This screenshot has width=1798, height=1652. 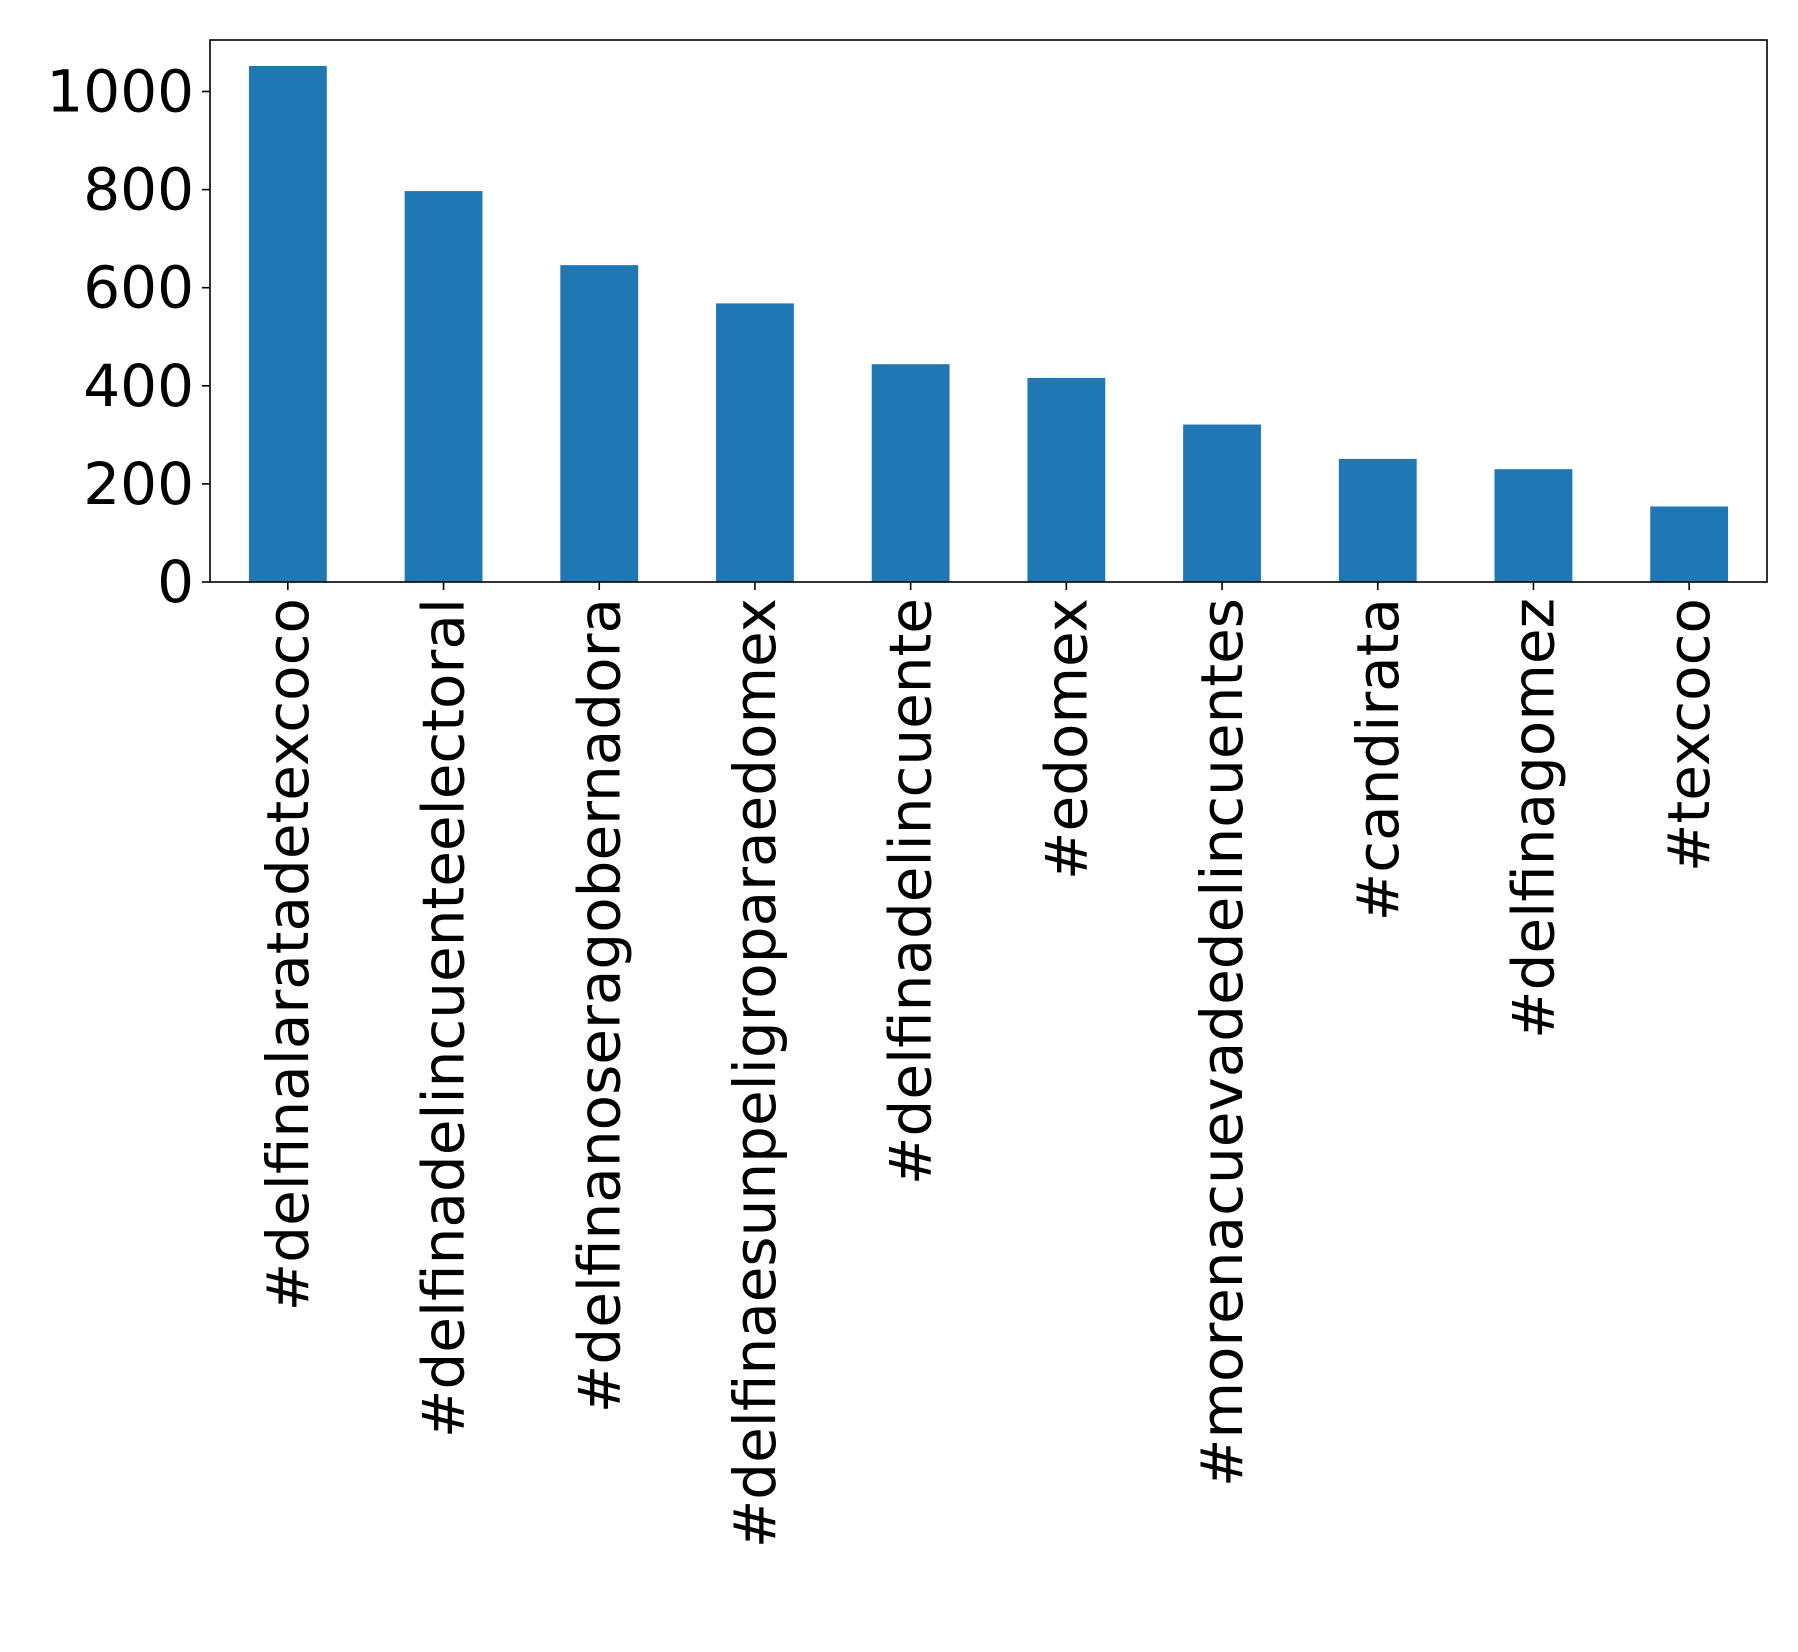 What do you see at coordinates (288, 954) in the screenshot?
I see `x-tick-label: #delfinalaratadetexcoco` at bounding box center [288, 954].